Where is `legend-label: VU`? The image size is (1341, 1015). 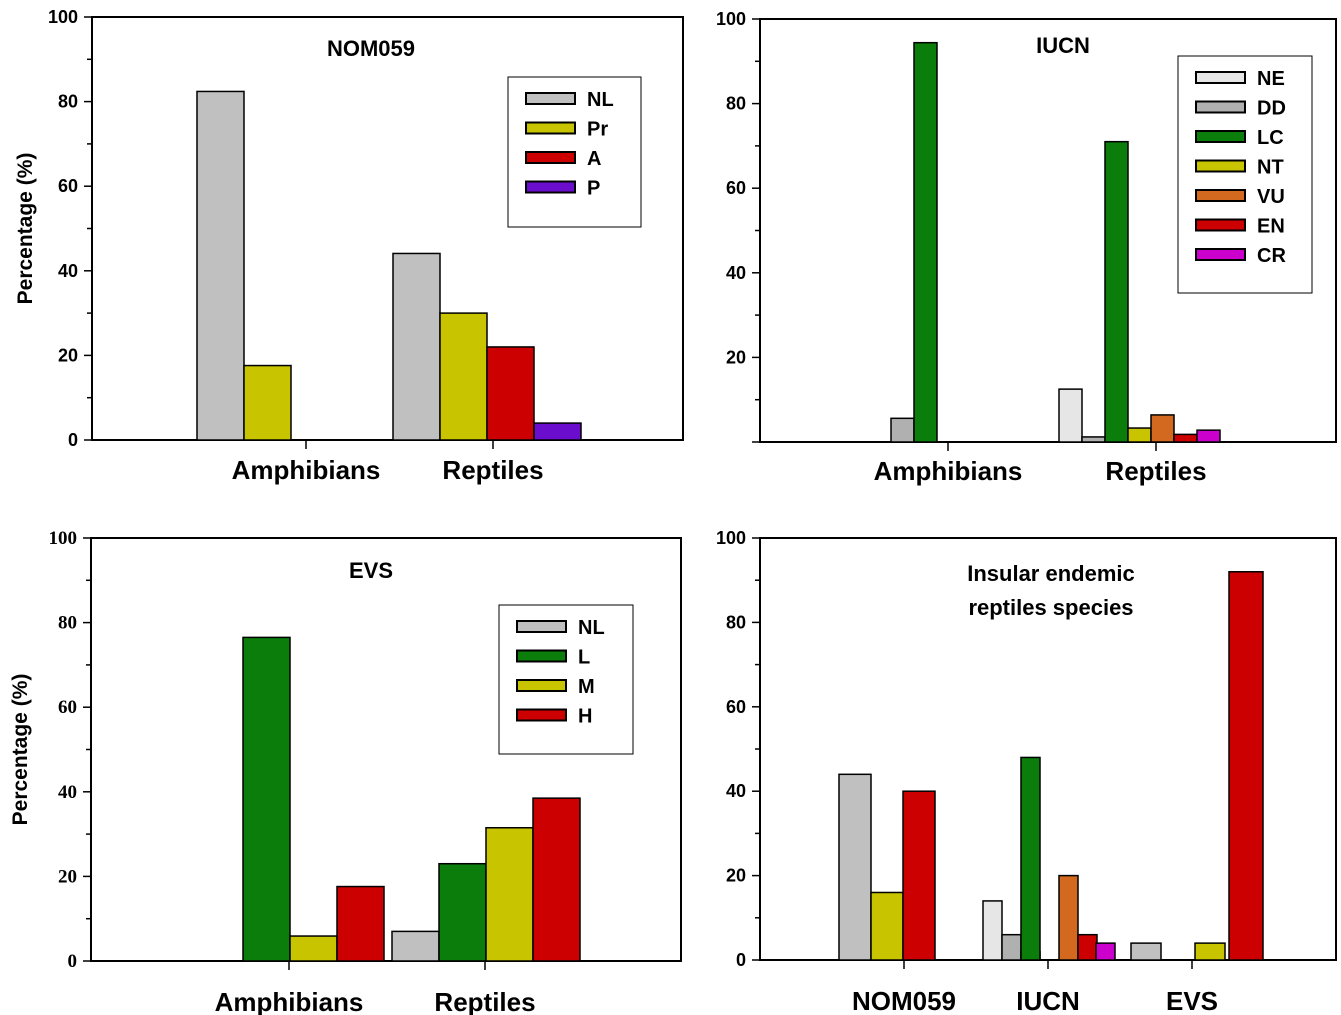 legend-label: VU is located at coordinates (1271, 197).